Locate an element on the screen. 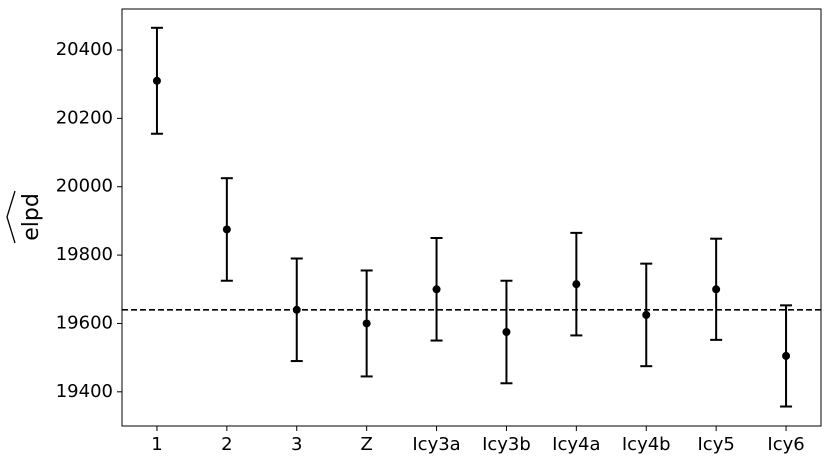 The height and width of the screenshot is (464, 831). x-tick-label: Icy5 is located at coordinates (715, 444).